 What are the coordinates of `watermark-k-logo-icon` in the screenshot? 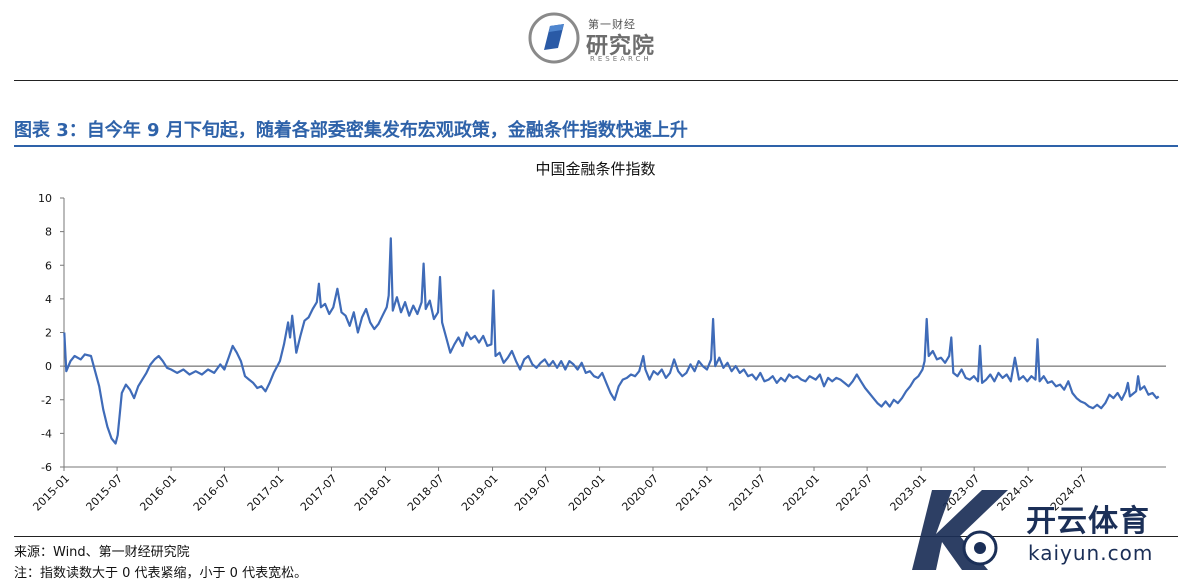 It's located at (960, 530).